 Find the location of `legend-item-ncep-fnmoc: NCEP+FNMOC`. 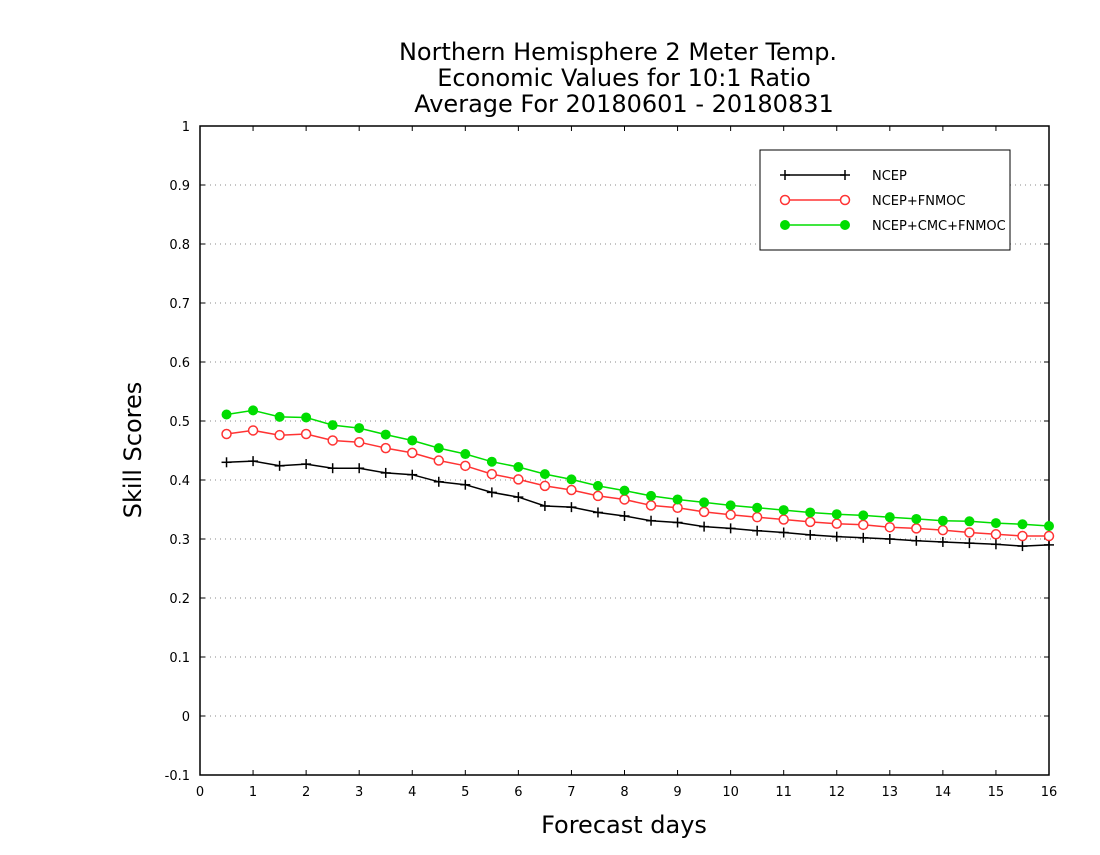

legend-item-ncep-fnmoc: NCEP+FNMOC is located at coordinates (872, 201).